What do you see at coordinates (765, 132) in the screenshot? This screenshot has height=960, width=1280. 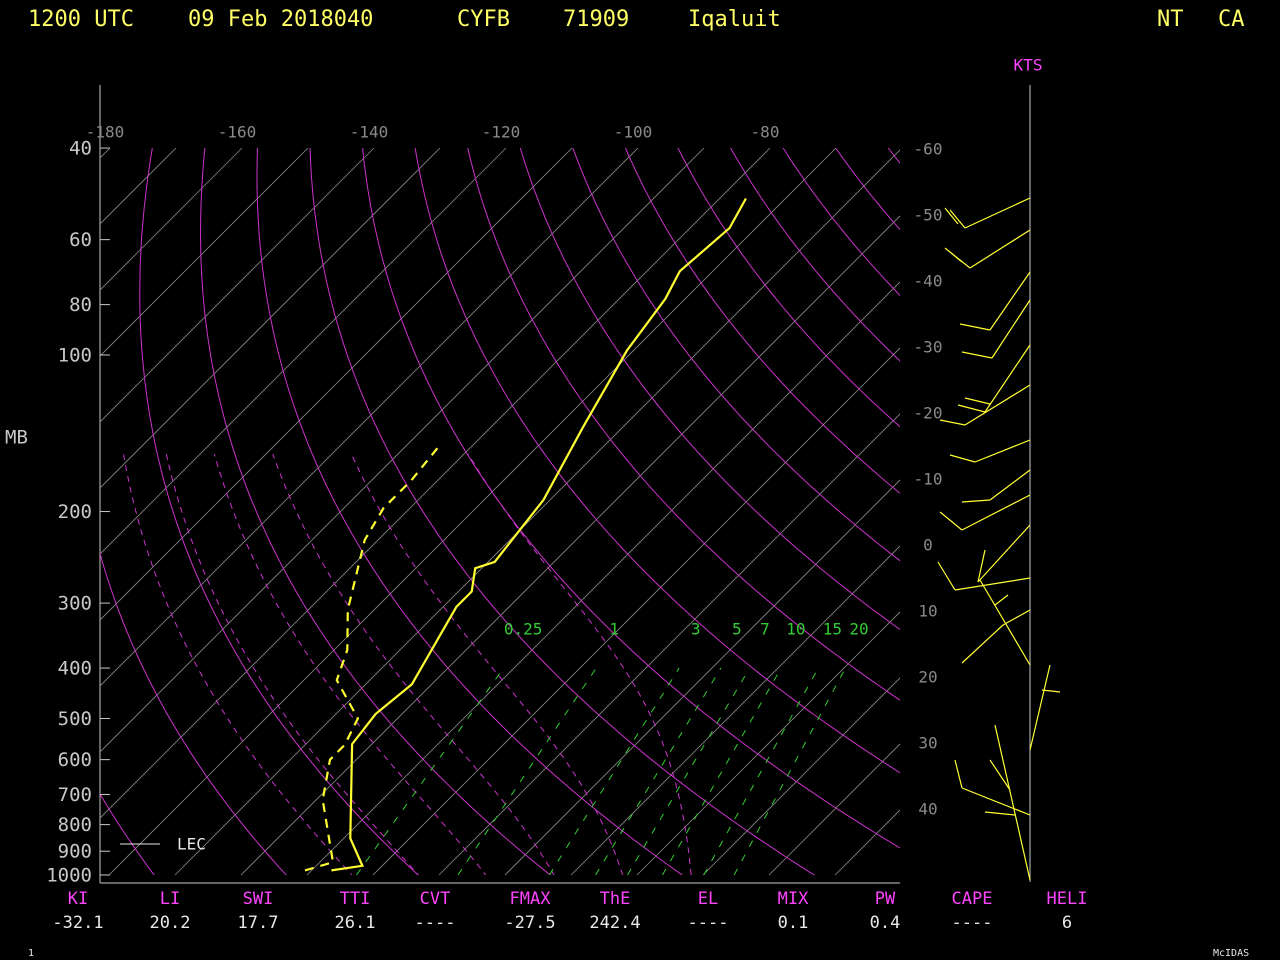 I see `top-temperature-label: -80` at bounding box center [765, 132].